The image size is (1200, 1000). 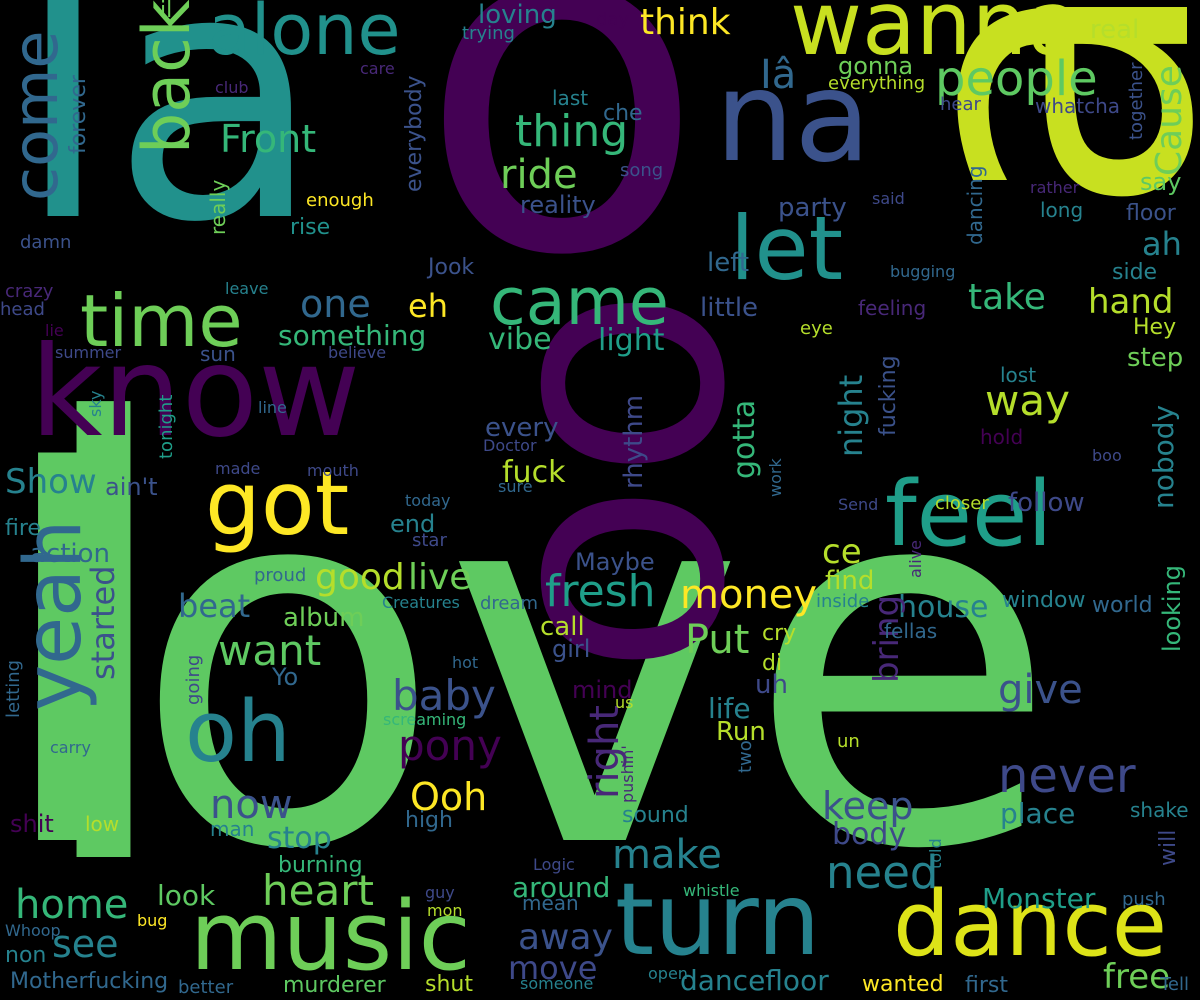 I want to click on word-cause-25: Cause, so click(x=1169, y=120).